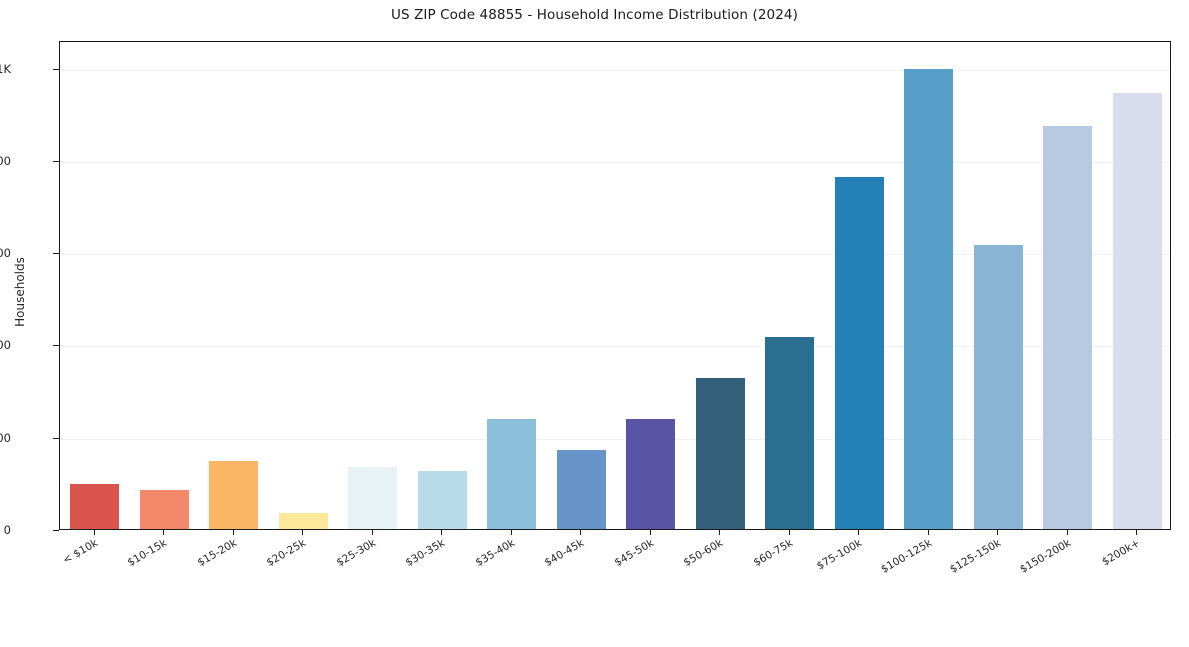 Image resolution: width=1189 pixels, height=647 pixels. What do you see at coordinates (5, 437) in the screenshot?
I see `y-tick-label: 200` at bounding box center [5, 437].